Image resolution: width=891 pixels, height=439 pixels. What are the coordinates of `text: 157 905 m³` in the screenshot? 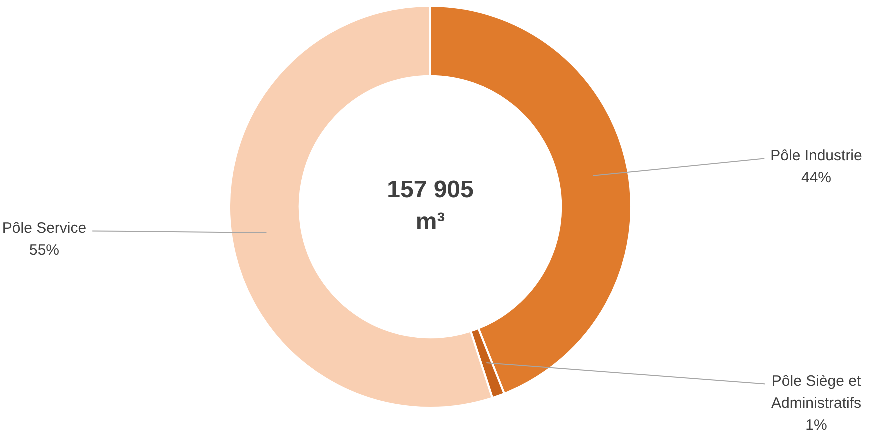 It's located at (430, 206).